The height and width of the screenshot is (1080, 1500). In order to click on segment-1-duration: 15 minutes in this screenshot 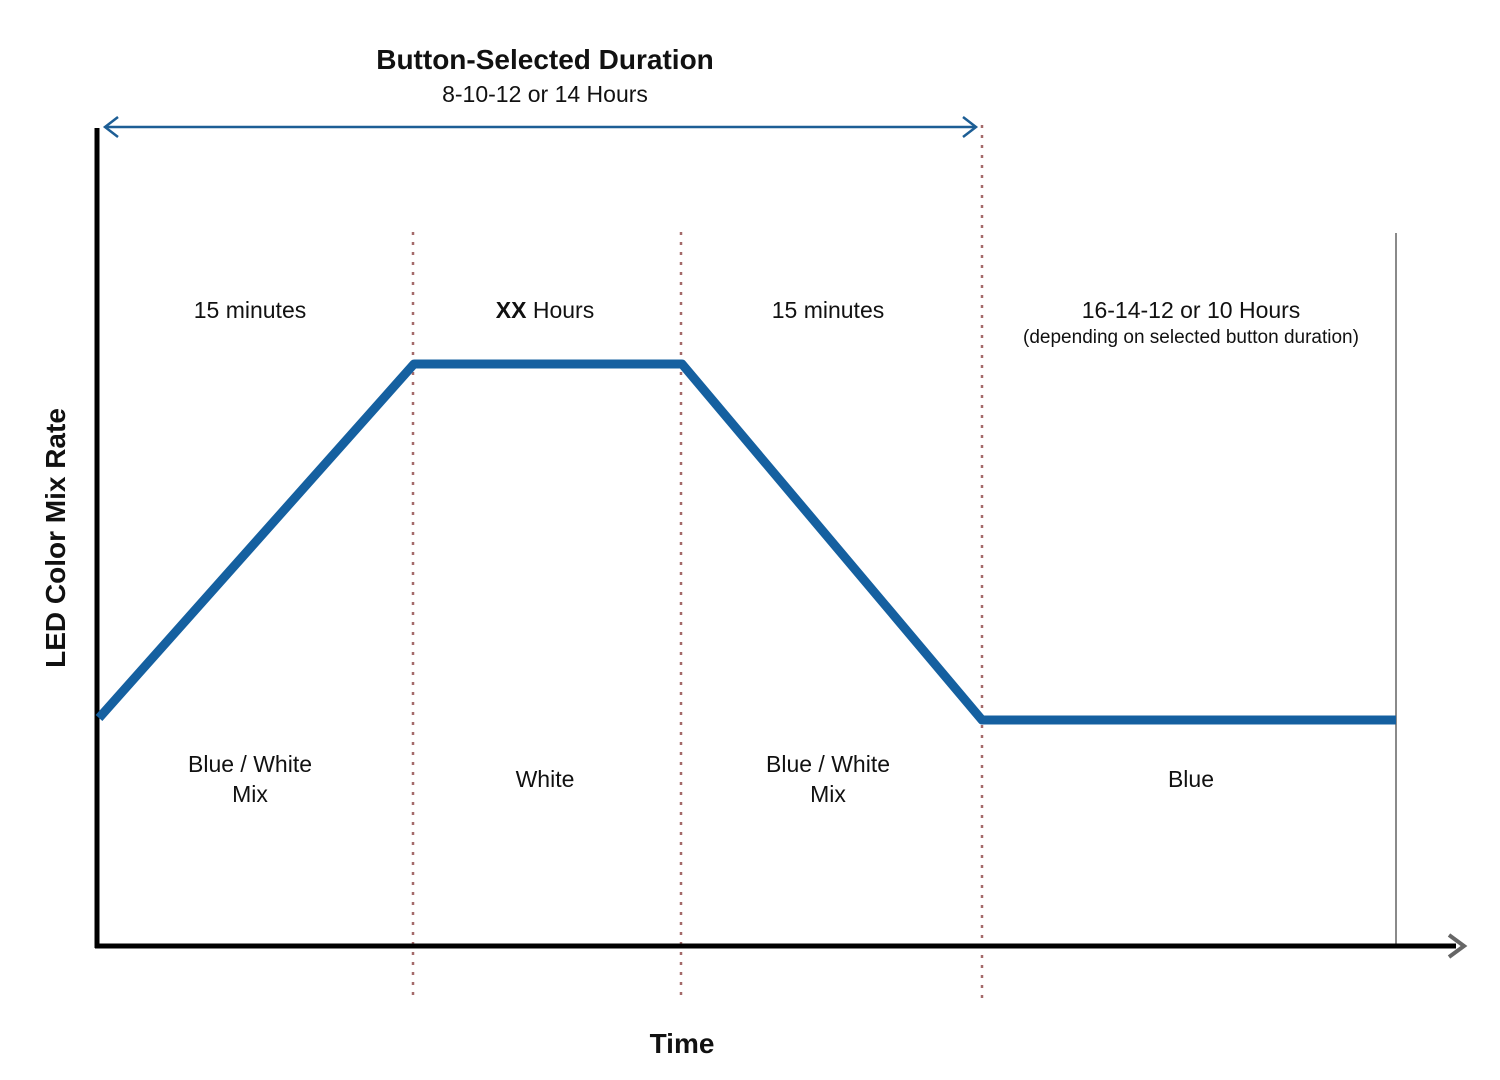, I will do `click(250, 310)`.